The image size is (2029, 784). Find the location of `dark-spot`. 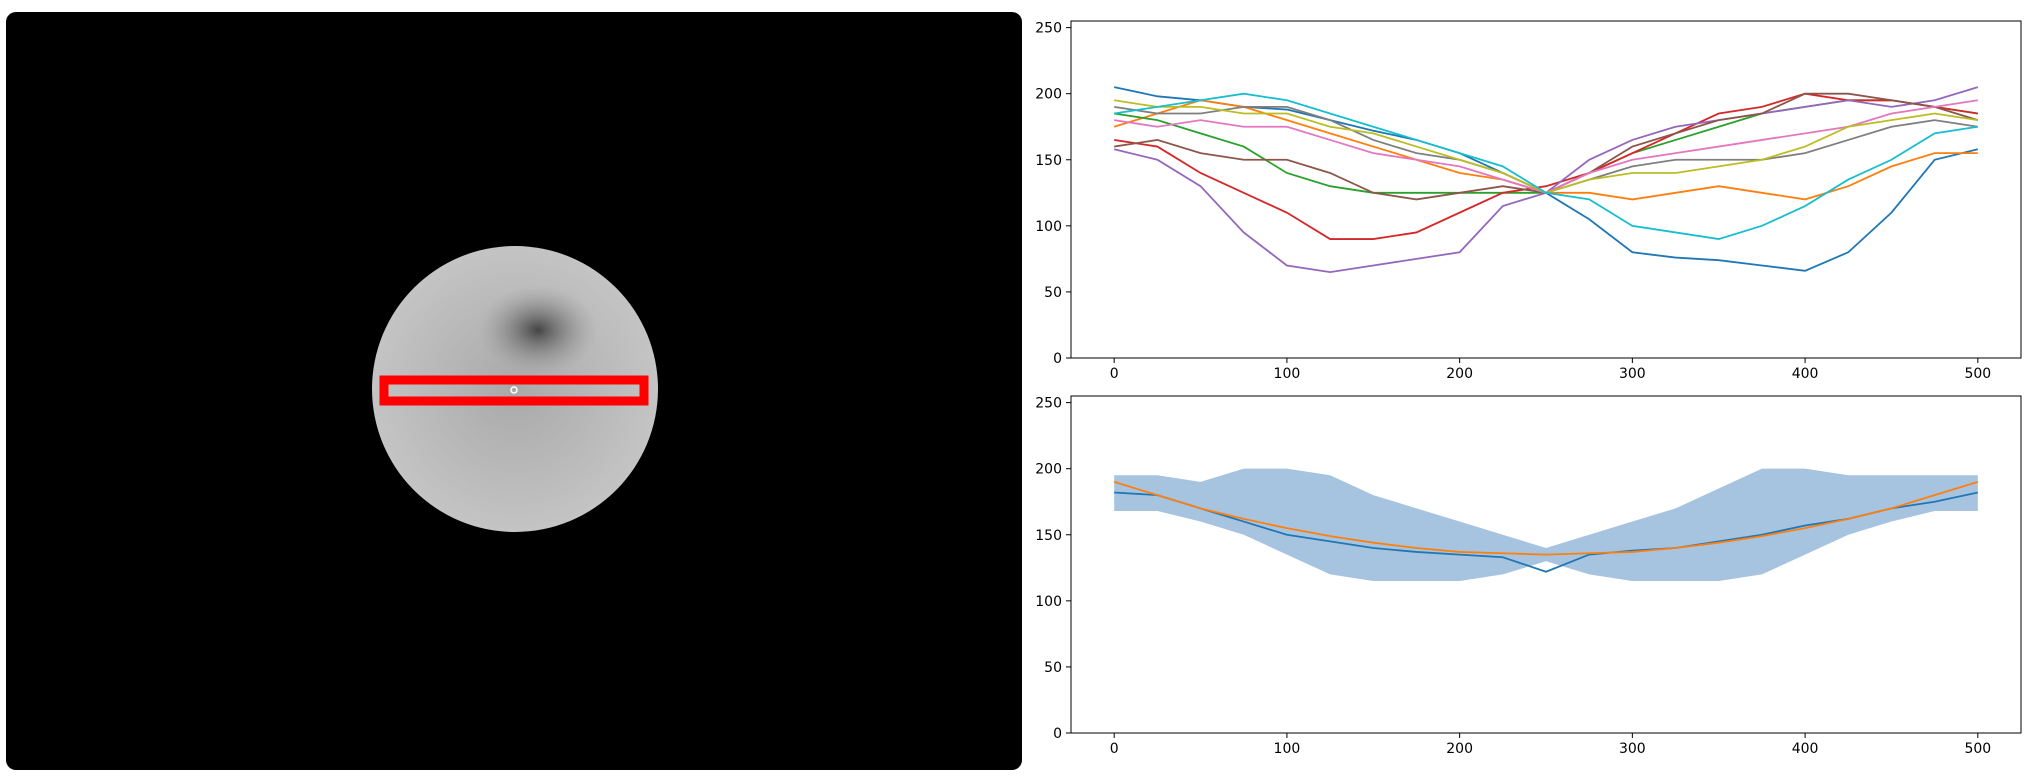

dark-spot is located at coordinates (538, 330).